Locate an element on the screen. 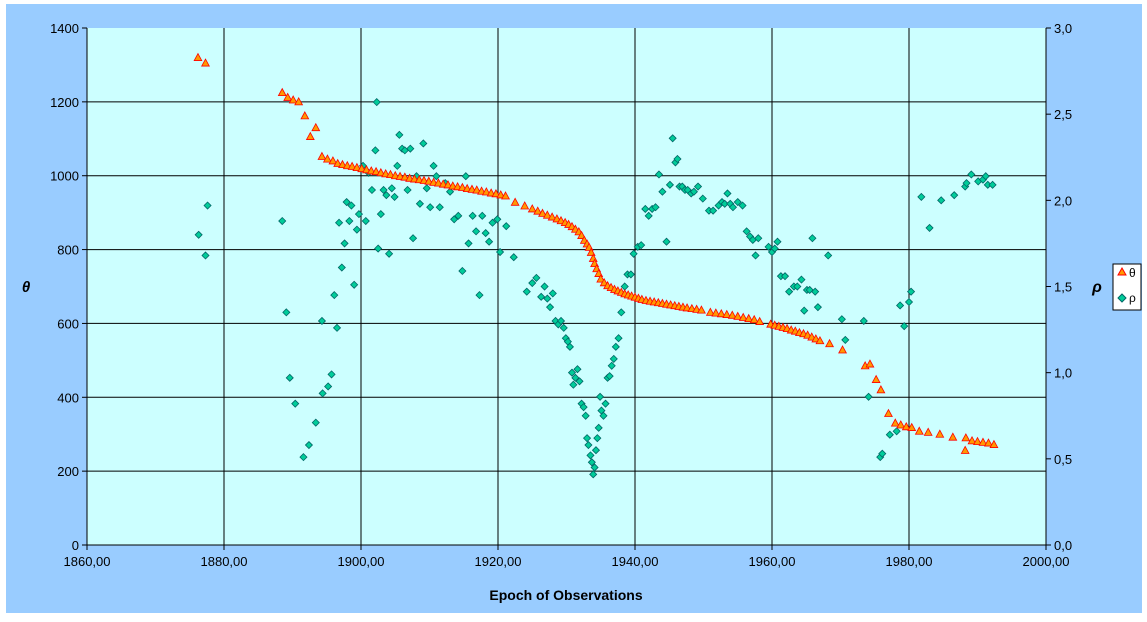 The image size is (1147, 622). y-left-tick-label: 0 is located at coordinates (75, 545).